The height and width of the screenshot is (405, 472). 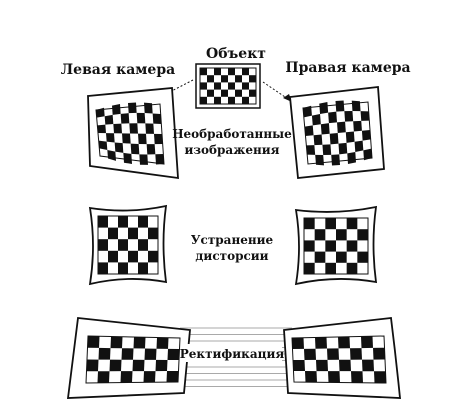 I want to click on arrow-to-right-camera, so click(x=275, y=90).